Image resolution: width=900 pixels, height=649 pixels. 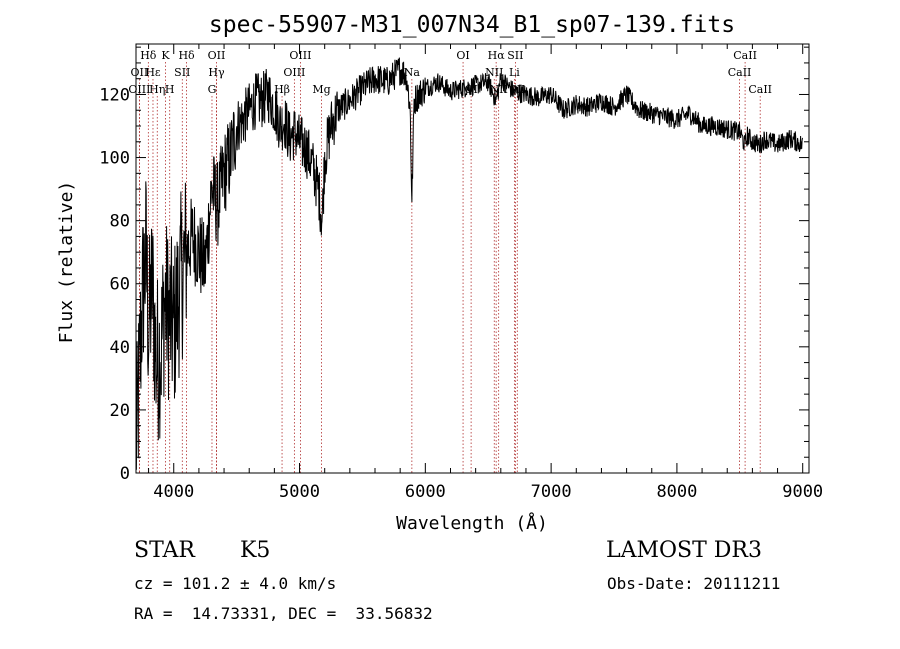 What do you see at coordinates (114, 95) in the screenshot?
I see `y-tick-label: 120` at bounding box center [114, 95].